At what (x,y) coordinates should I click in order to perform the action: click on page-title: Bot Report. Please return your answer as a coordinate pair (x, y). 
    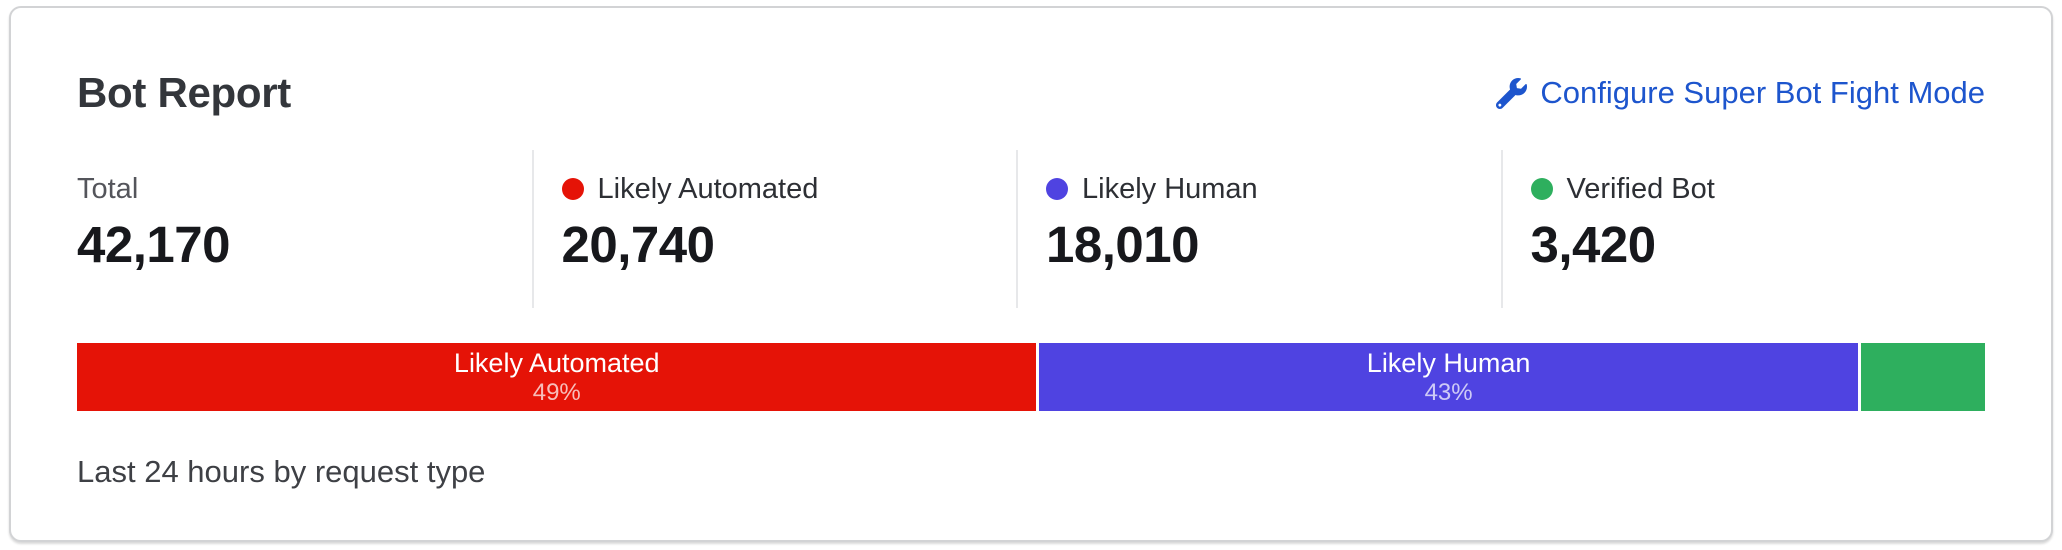
    Looking at the image, I should click on (184, 92).